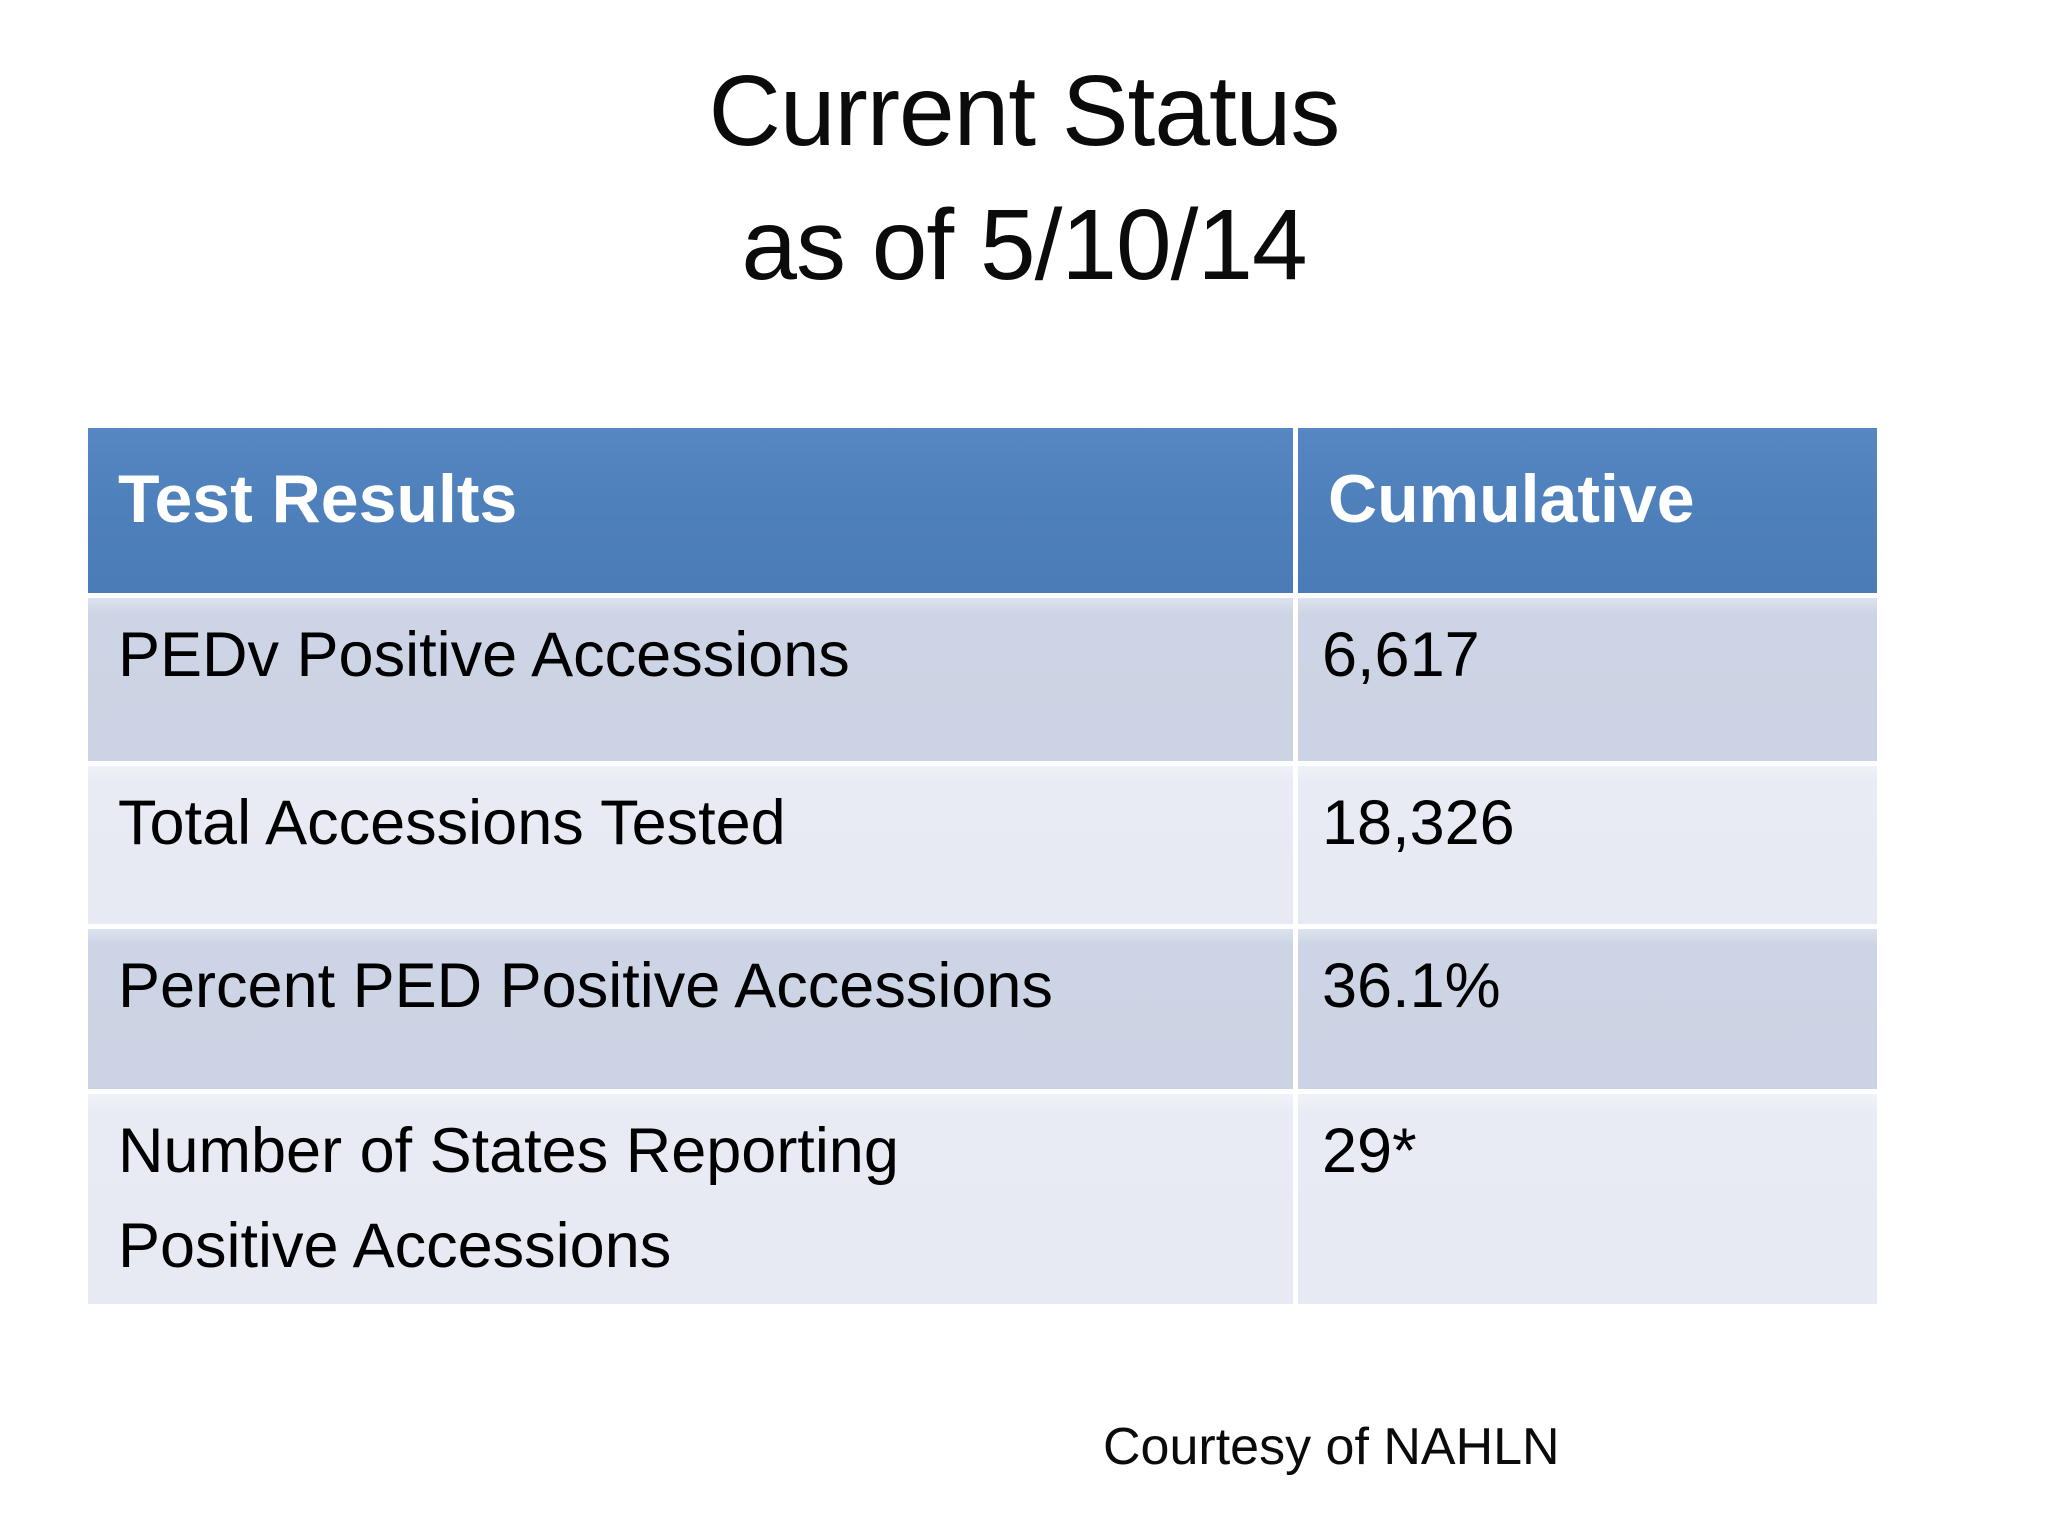 Image resolution: width=2048 pixels, height=1536 pixels. Describe the element at coordinates (1411, 986) in the screenshot. I see `row-value: 36.1%` at that location.